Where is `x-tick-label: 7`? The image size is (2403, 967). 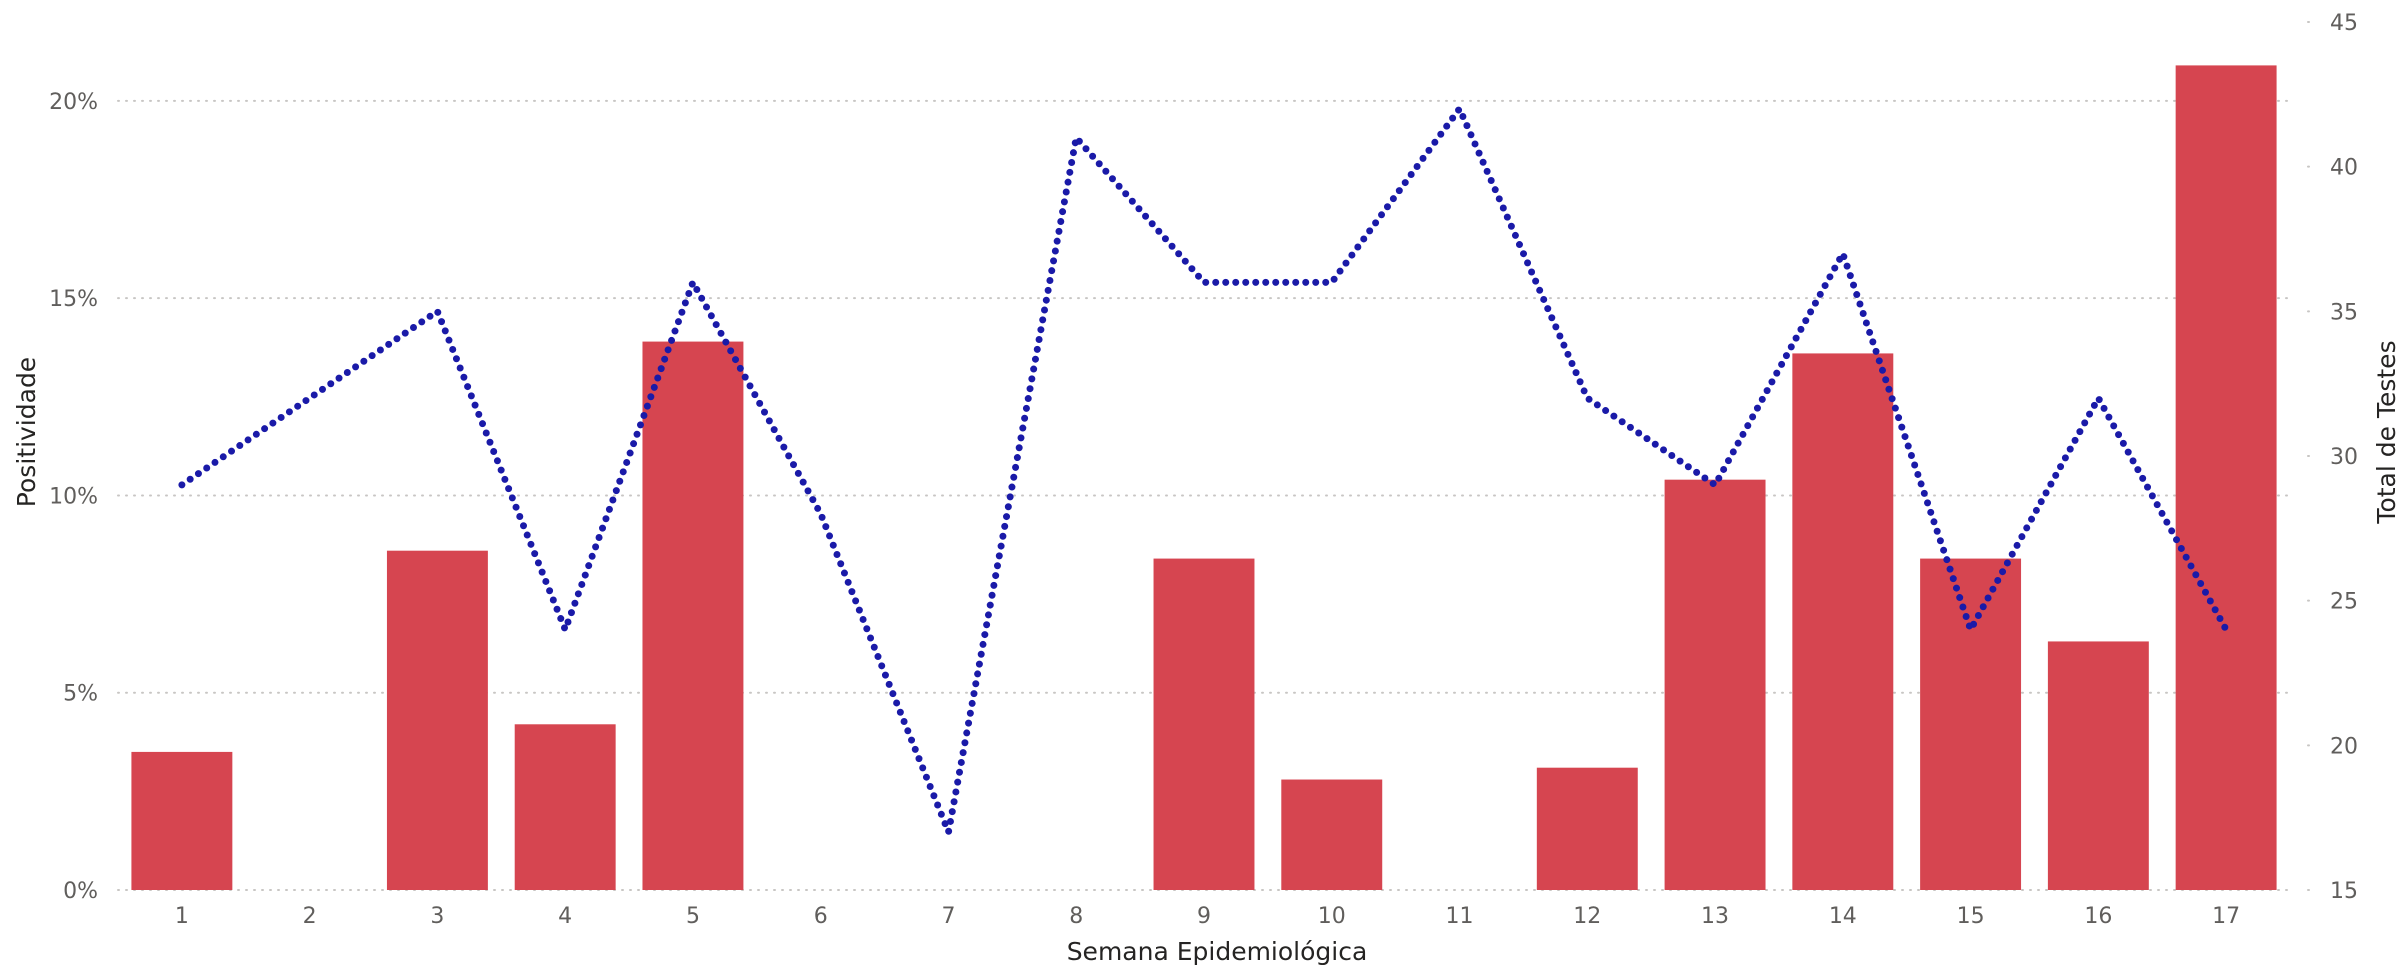 x-tick-label: 7 is located at coordinates (948, 916).